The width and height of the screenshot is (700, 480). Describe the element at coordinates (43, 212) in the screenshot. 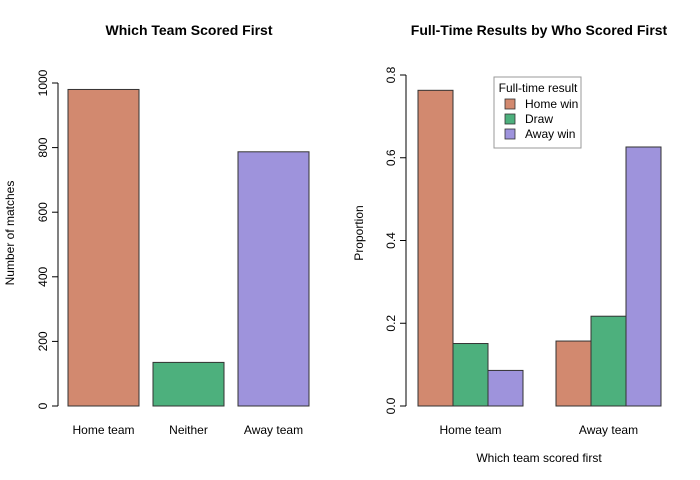

I see `y-tick-label: 600` at that location.